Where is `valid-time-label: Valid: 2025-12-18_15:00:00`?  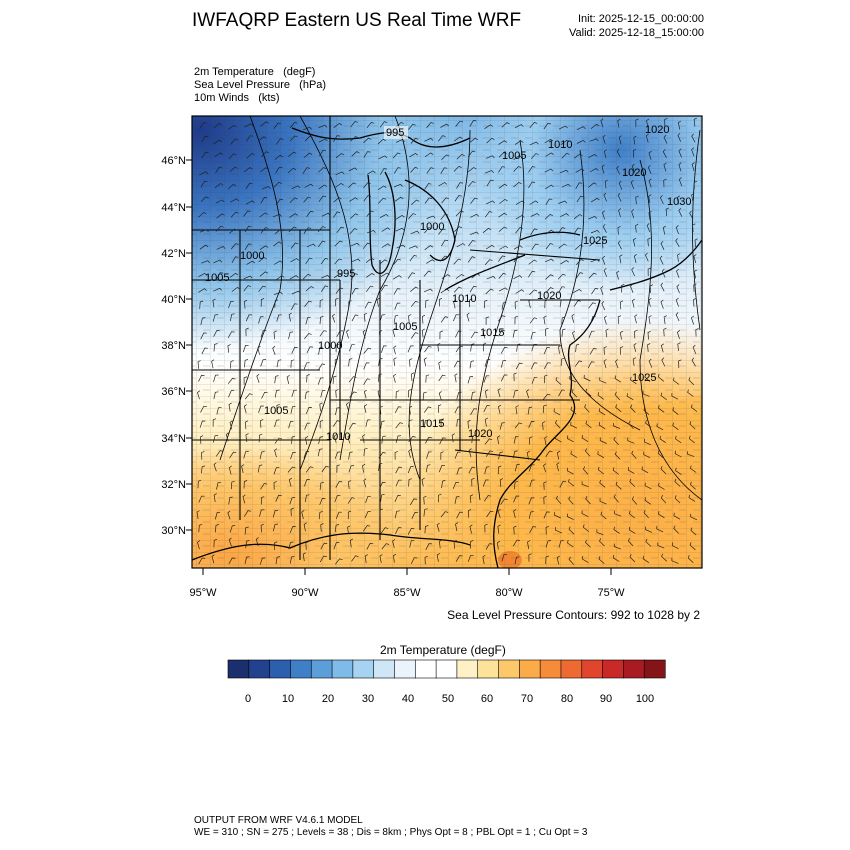 valid-time-label: Valid: 2025-12-18_15:00:00 is located at coordinates (636, 33).